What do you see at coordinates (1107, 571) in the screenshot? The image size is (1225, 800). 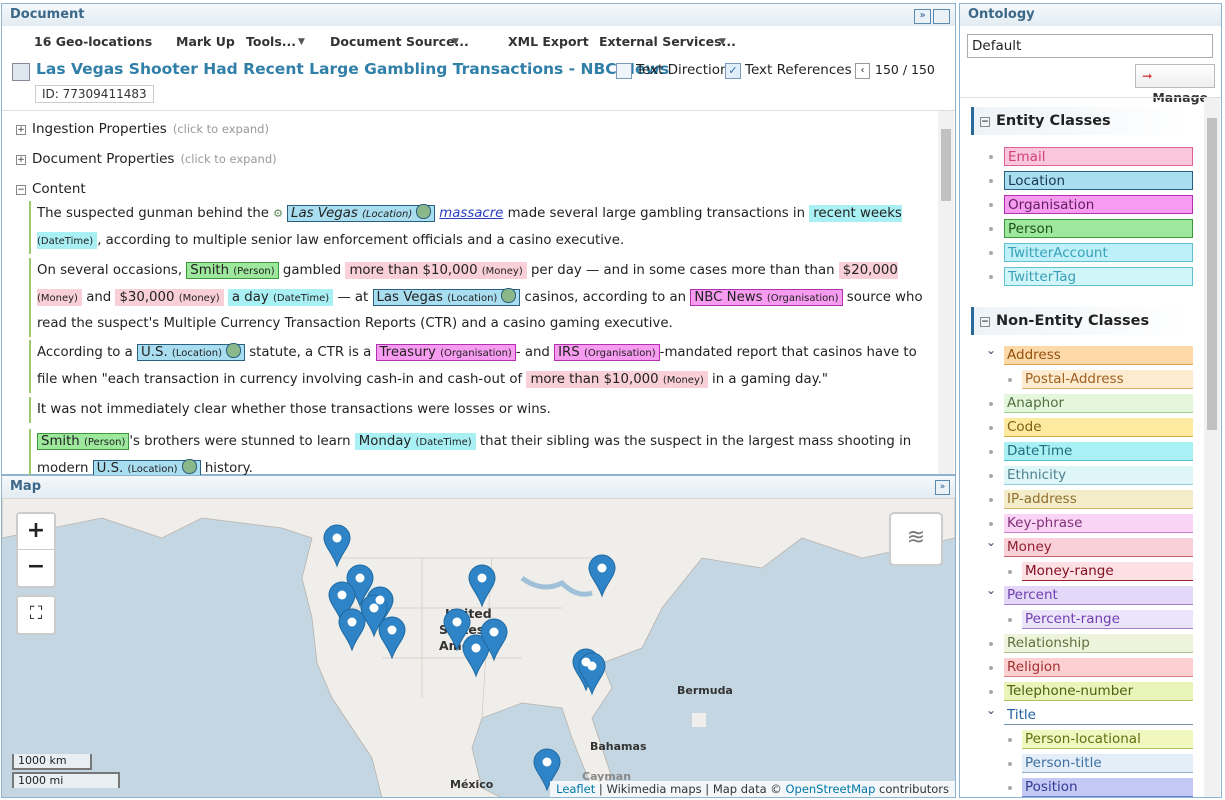 I see `non-entity-class: Money-range` at bounding box center [1107, 571].